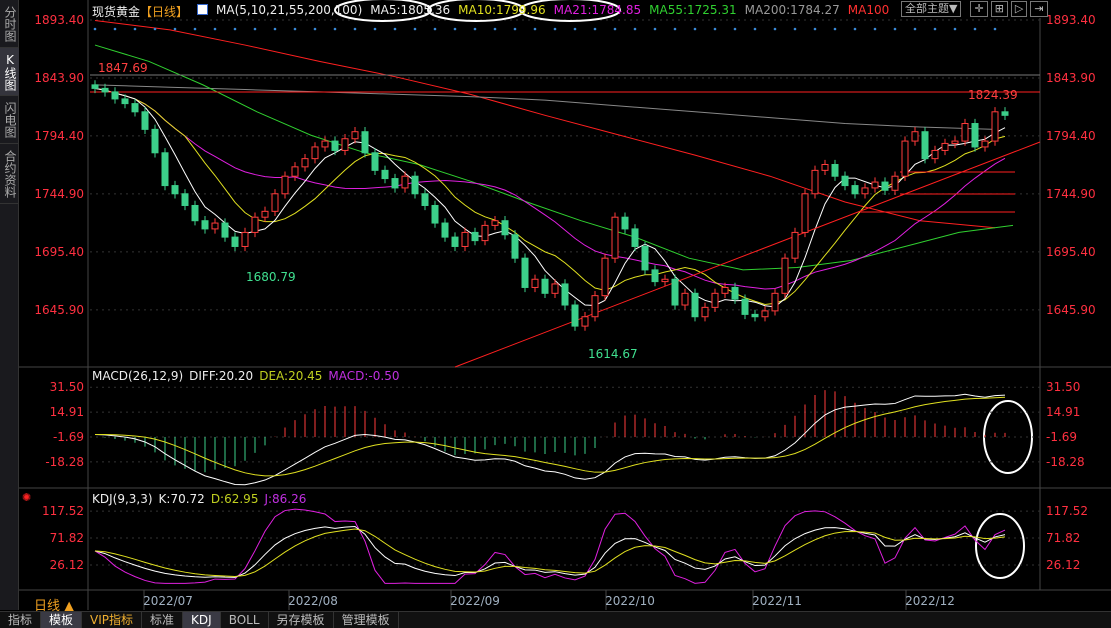  What do you see at coordinates (9, 120) in the screenshot?
I see `sidebar-item-2: 闪电图` at bounding box center [9, 120].